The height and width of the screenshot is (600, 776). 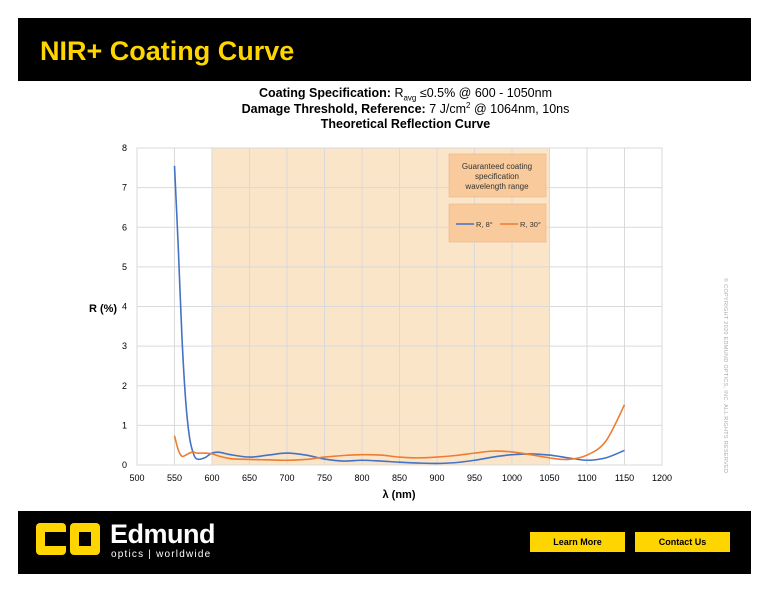 I want to click on x-tick-label: 1050, so click(x=549, y=478).